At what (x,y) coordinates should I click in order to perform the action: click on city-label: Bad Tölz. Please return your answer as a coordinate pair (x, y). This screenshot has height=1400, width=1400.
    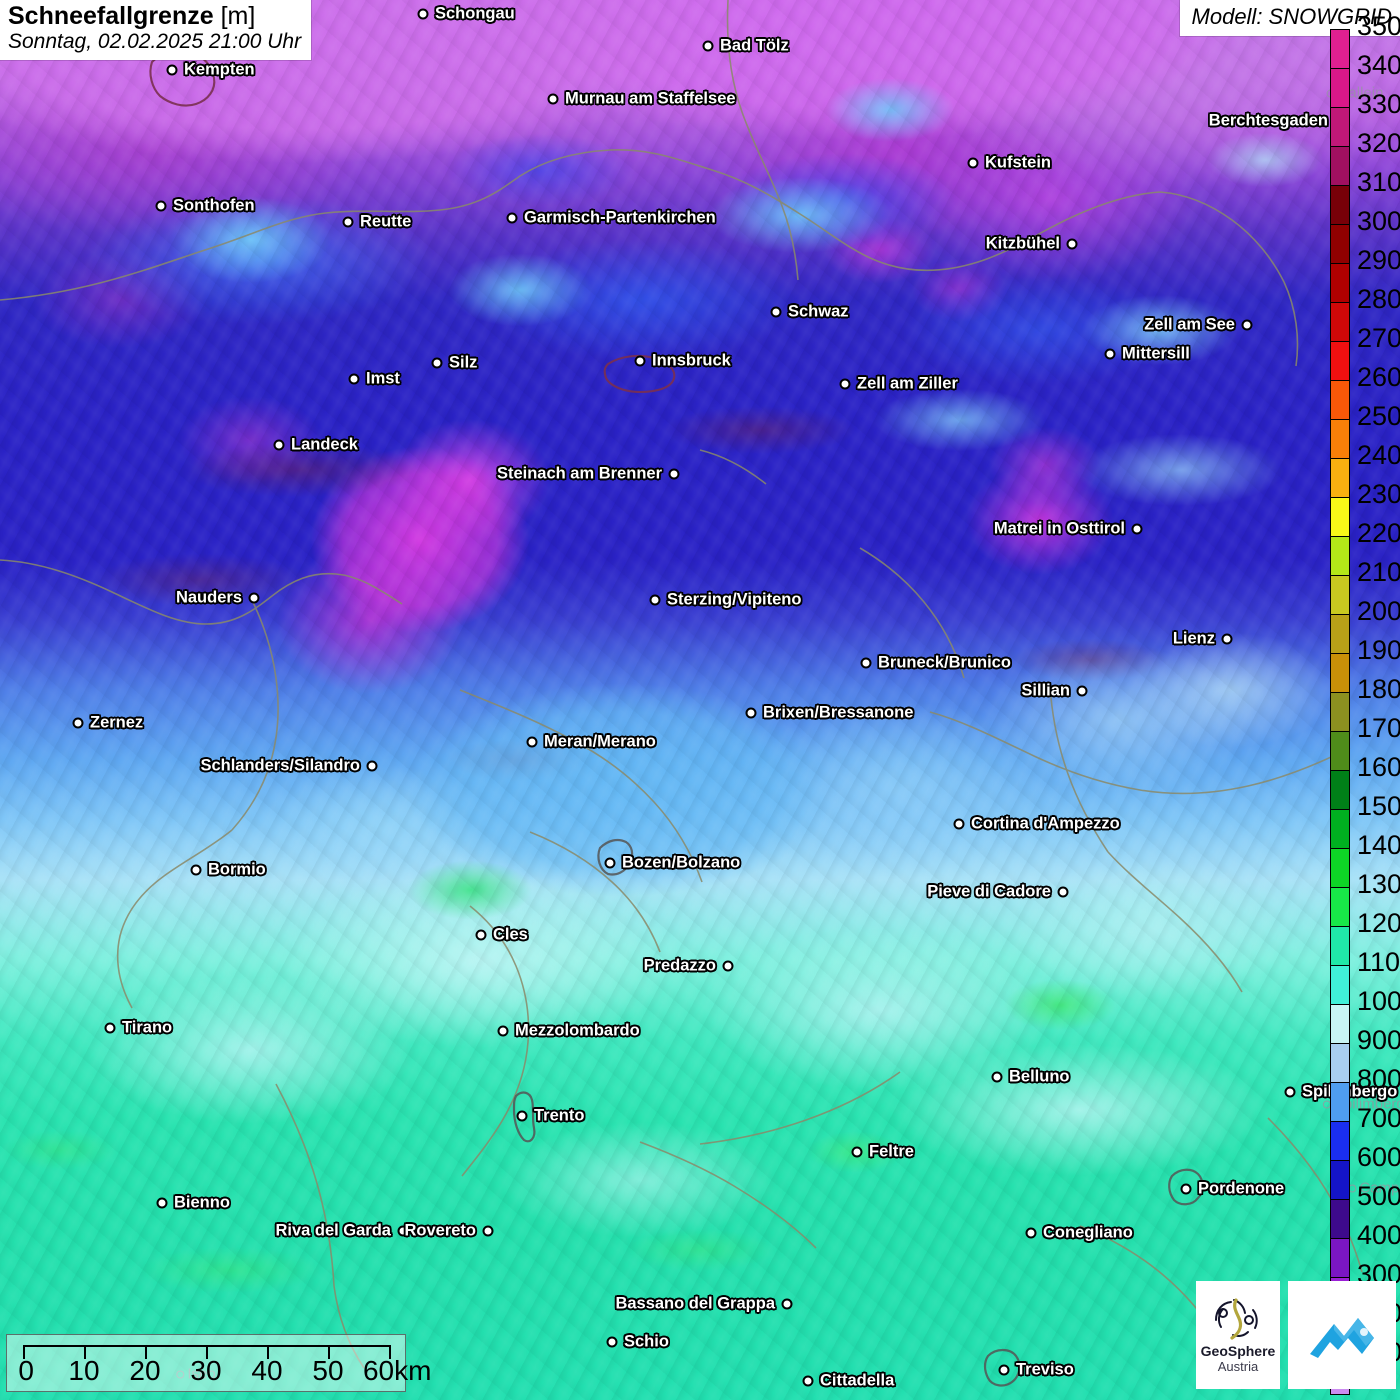
    Looking at the image, I should click on (754, 45).